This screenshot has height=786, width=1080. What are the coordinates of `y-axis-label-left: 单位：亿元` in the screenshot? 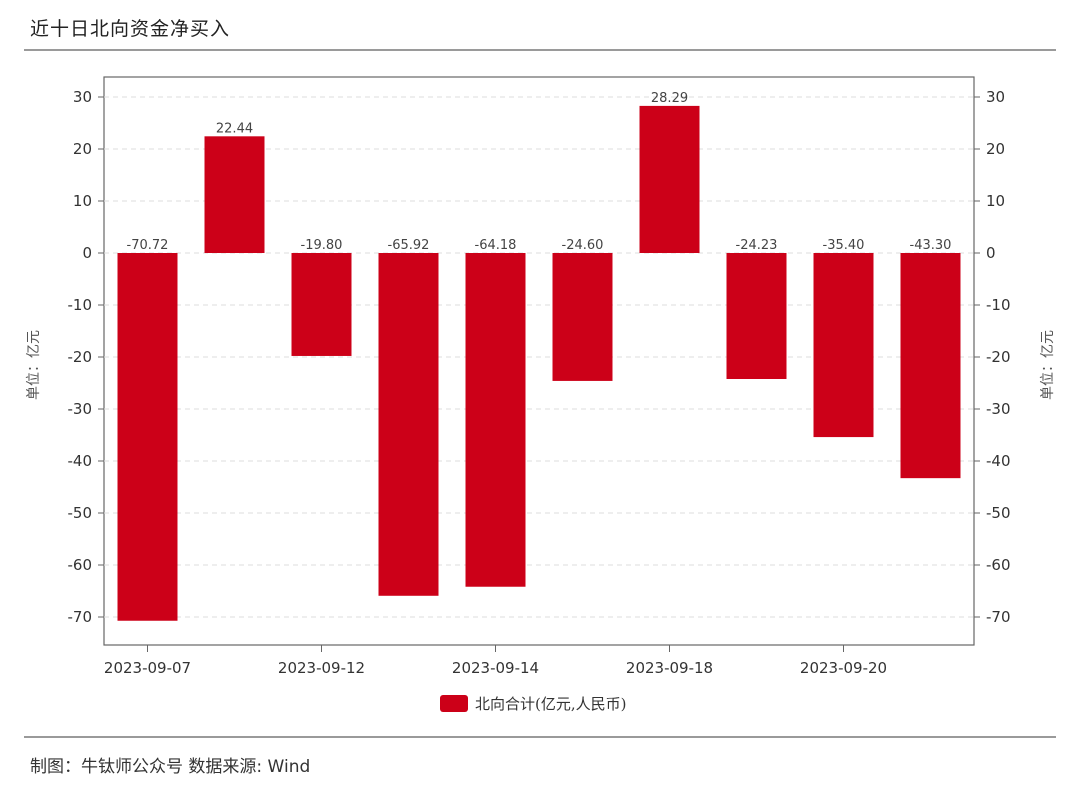 It's located at (34, 365).